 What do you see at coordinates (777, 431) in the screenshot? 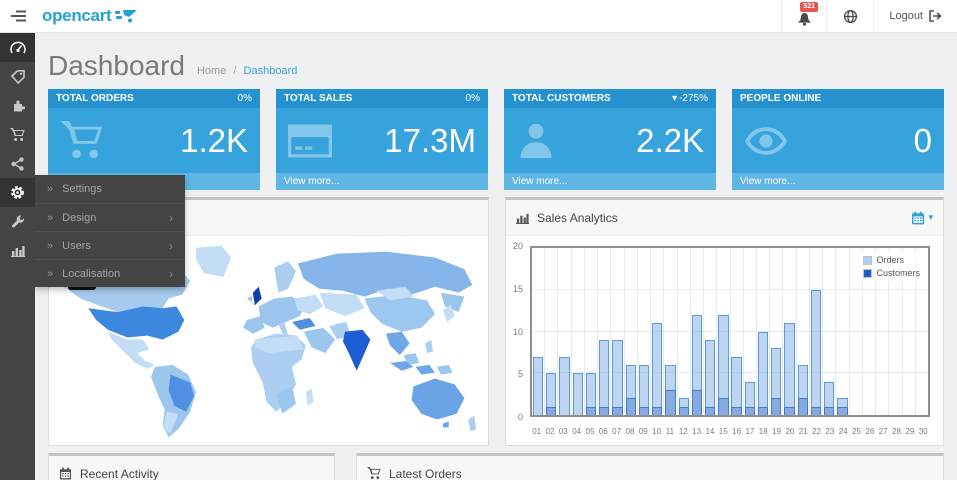
I see `x-tick-label: 19` at bounding box center [777, 431].